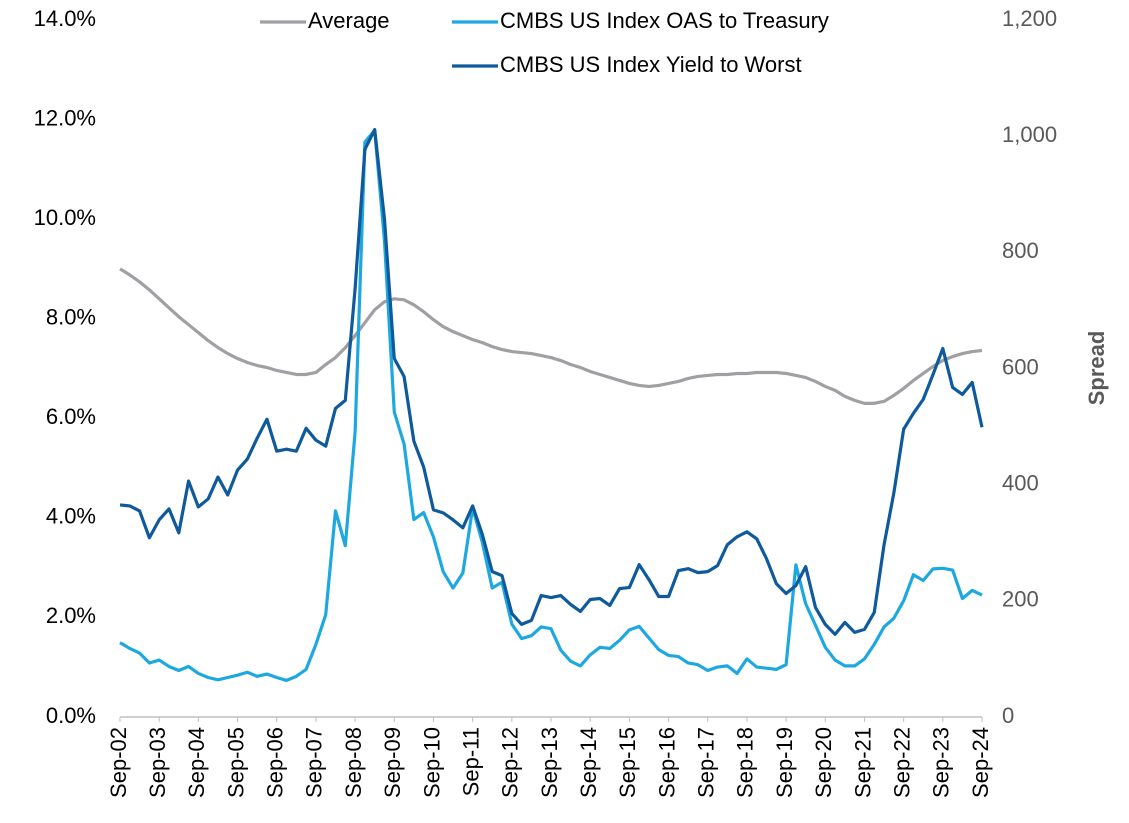 This screenshot has height=823, width=1129. What do you see at coordinates (510, 762) in the screenshot?
I see `x-tick-label: Sep-12` at bounding box center [510, 762].